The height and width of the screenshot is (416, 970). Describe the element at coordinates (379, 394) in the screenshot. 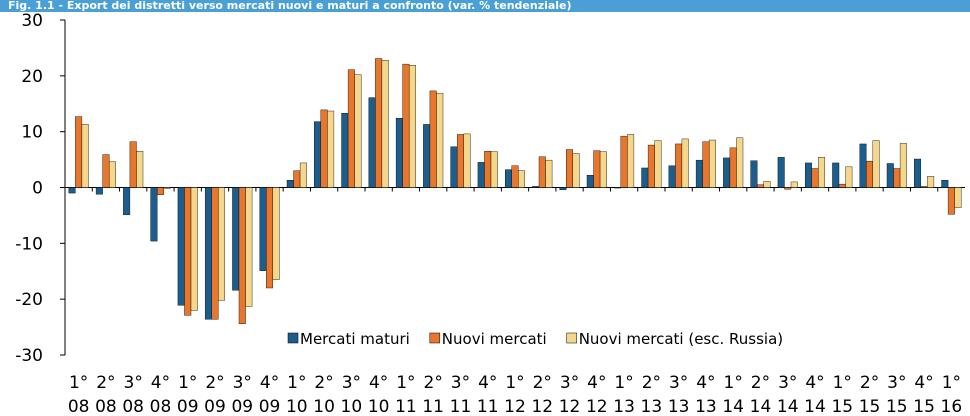

I see `x-tick-label: 4° 10` at that location.